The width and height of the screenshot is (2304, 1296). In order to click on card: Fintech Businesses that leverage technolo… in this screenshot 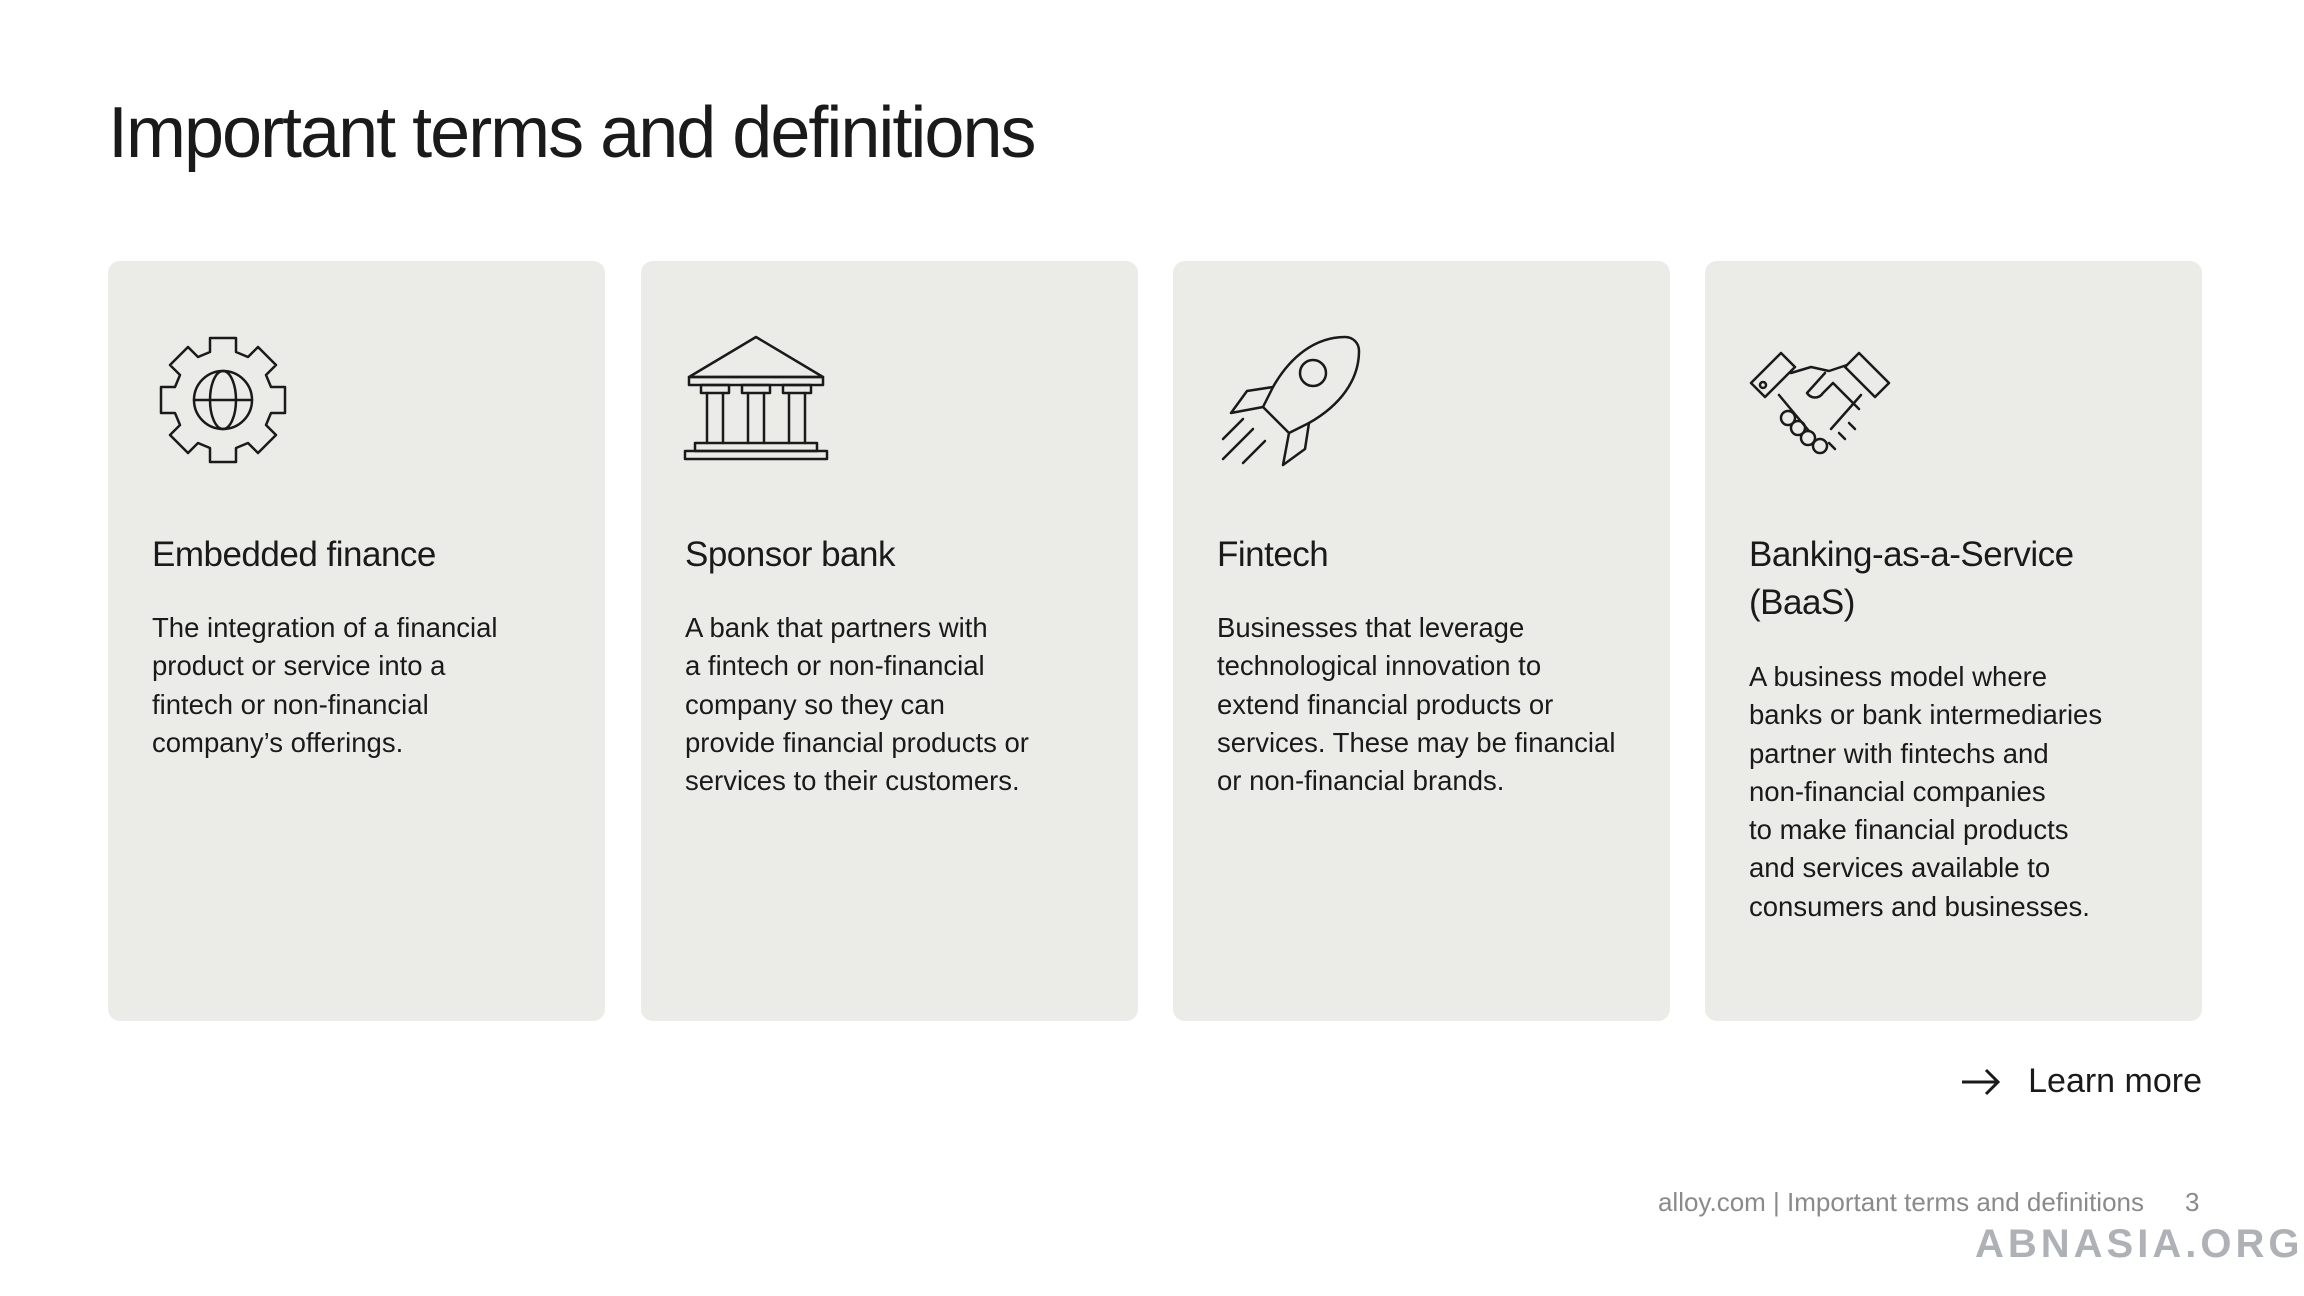, I will do `click(1421, 641)`.